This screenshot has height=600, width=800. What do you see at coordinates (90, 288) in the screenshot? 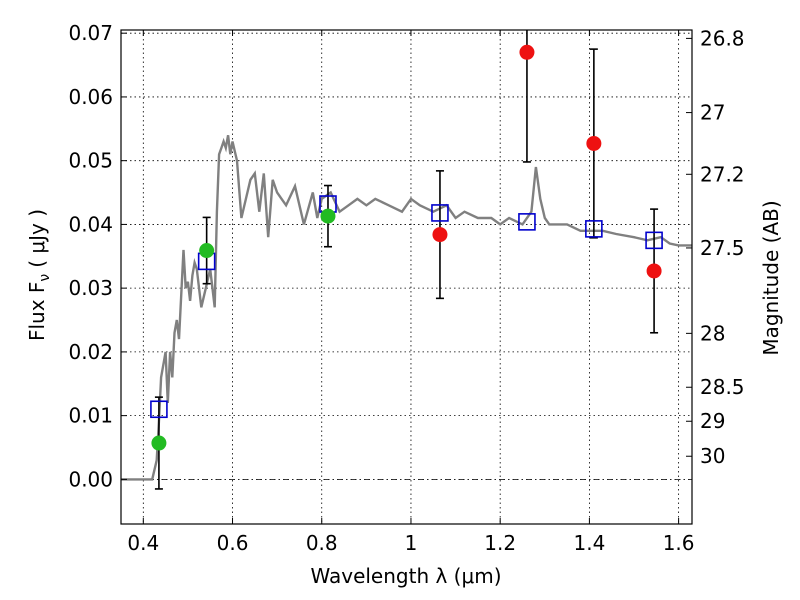
I see `y-tick-label: 0.03` at bounding box center [90, 288].